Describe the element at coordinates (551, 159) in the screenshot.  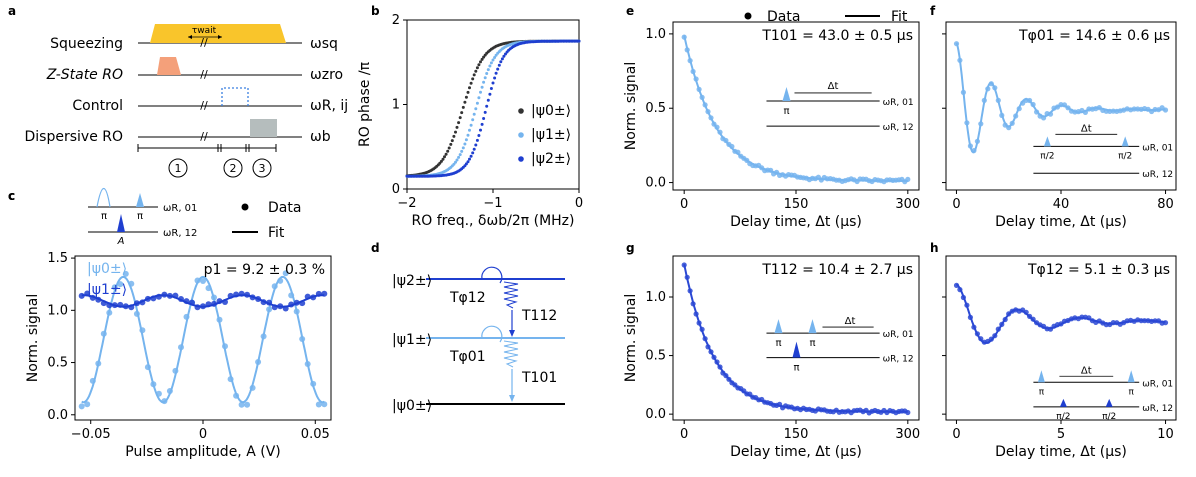
I see `legend-label: |ψ2±⟩` at that location.